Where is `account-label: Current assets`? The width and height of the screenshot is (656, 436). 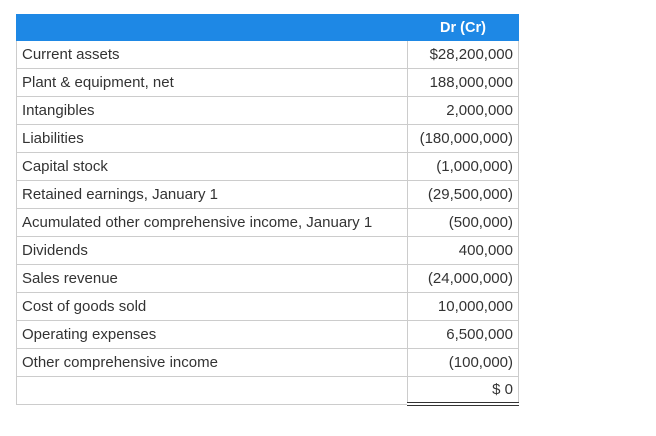 account-label: Current assets is located at coordinates (212, 54).